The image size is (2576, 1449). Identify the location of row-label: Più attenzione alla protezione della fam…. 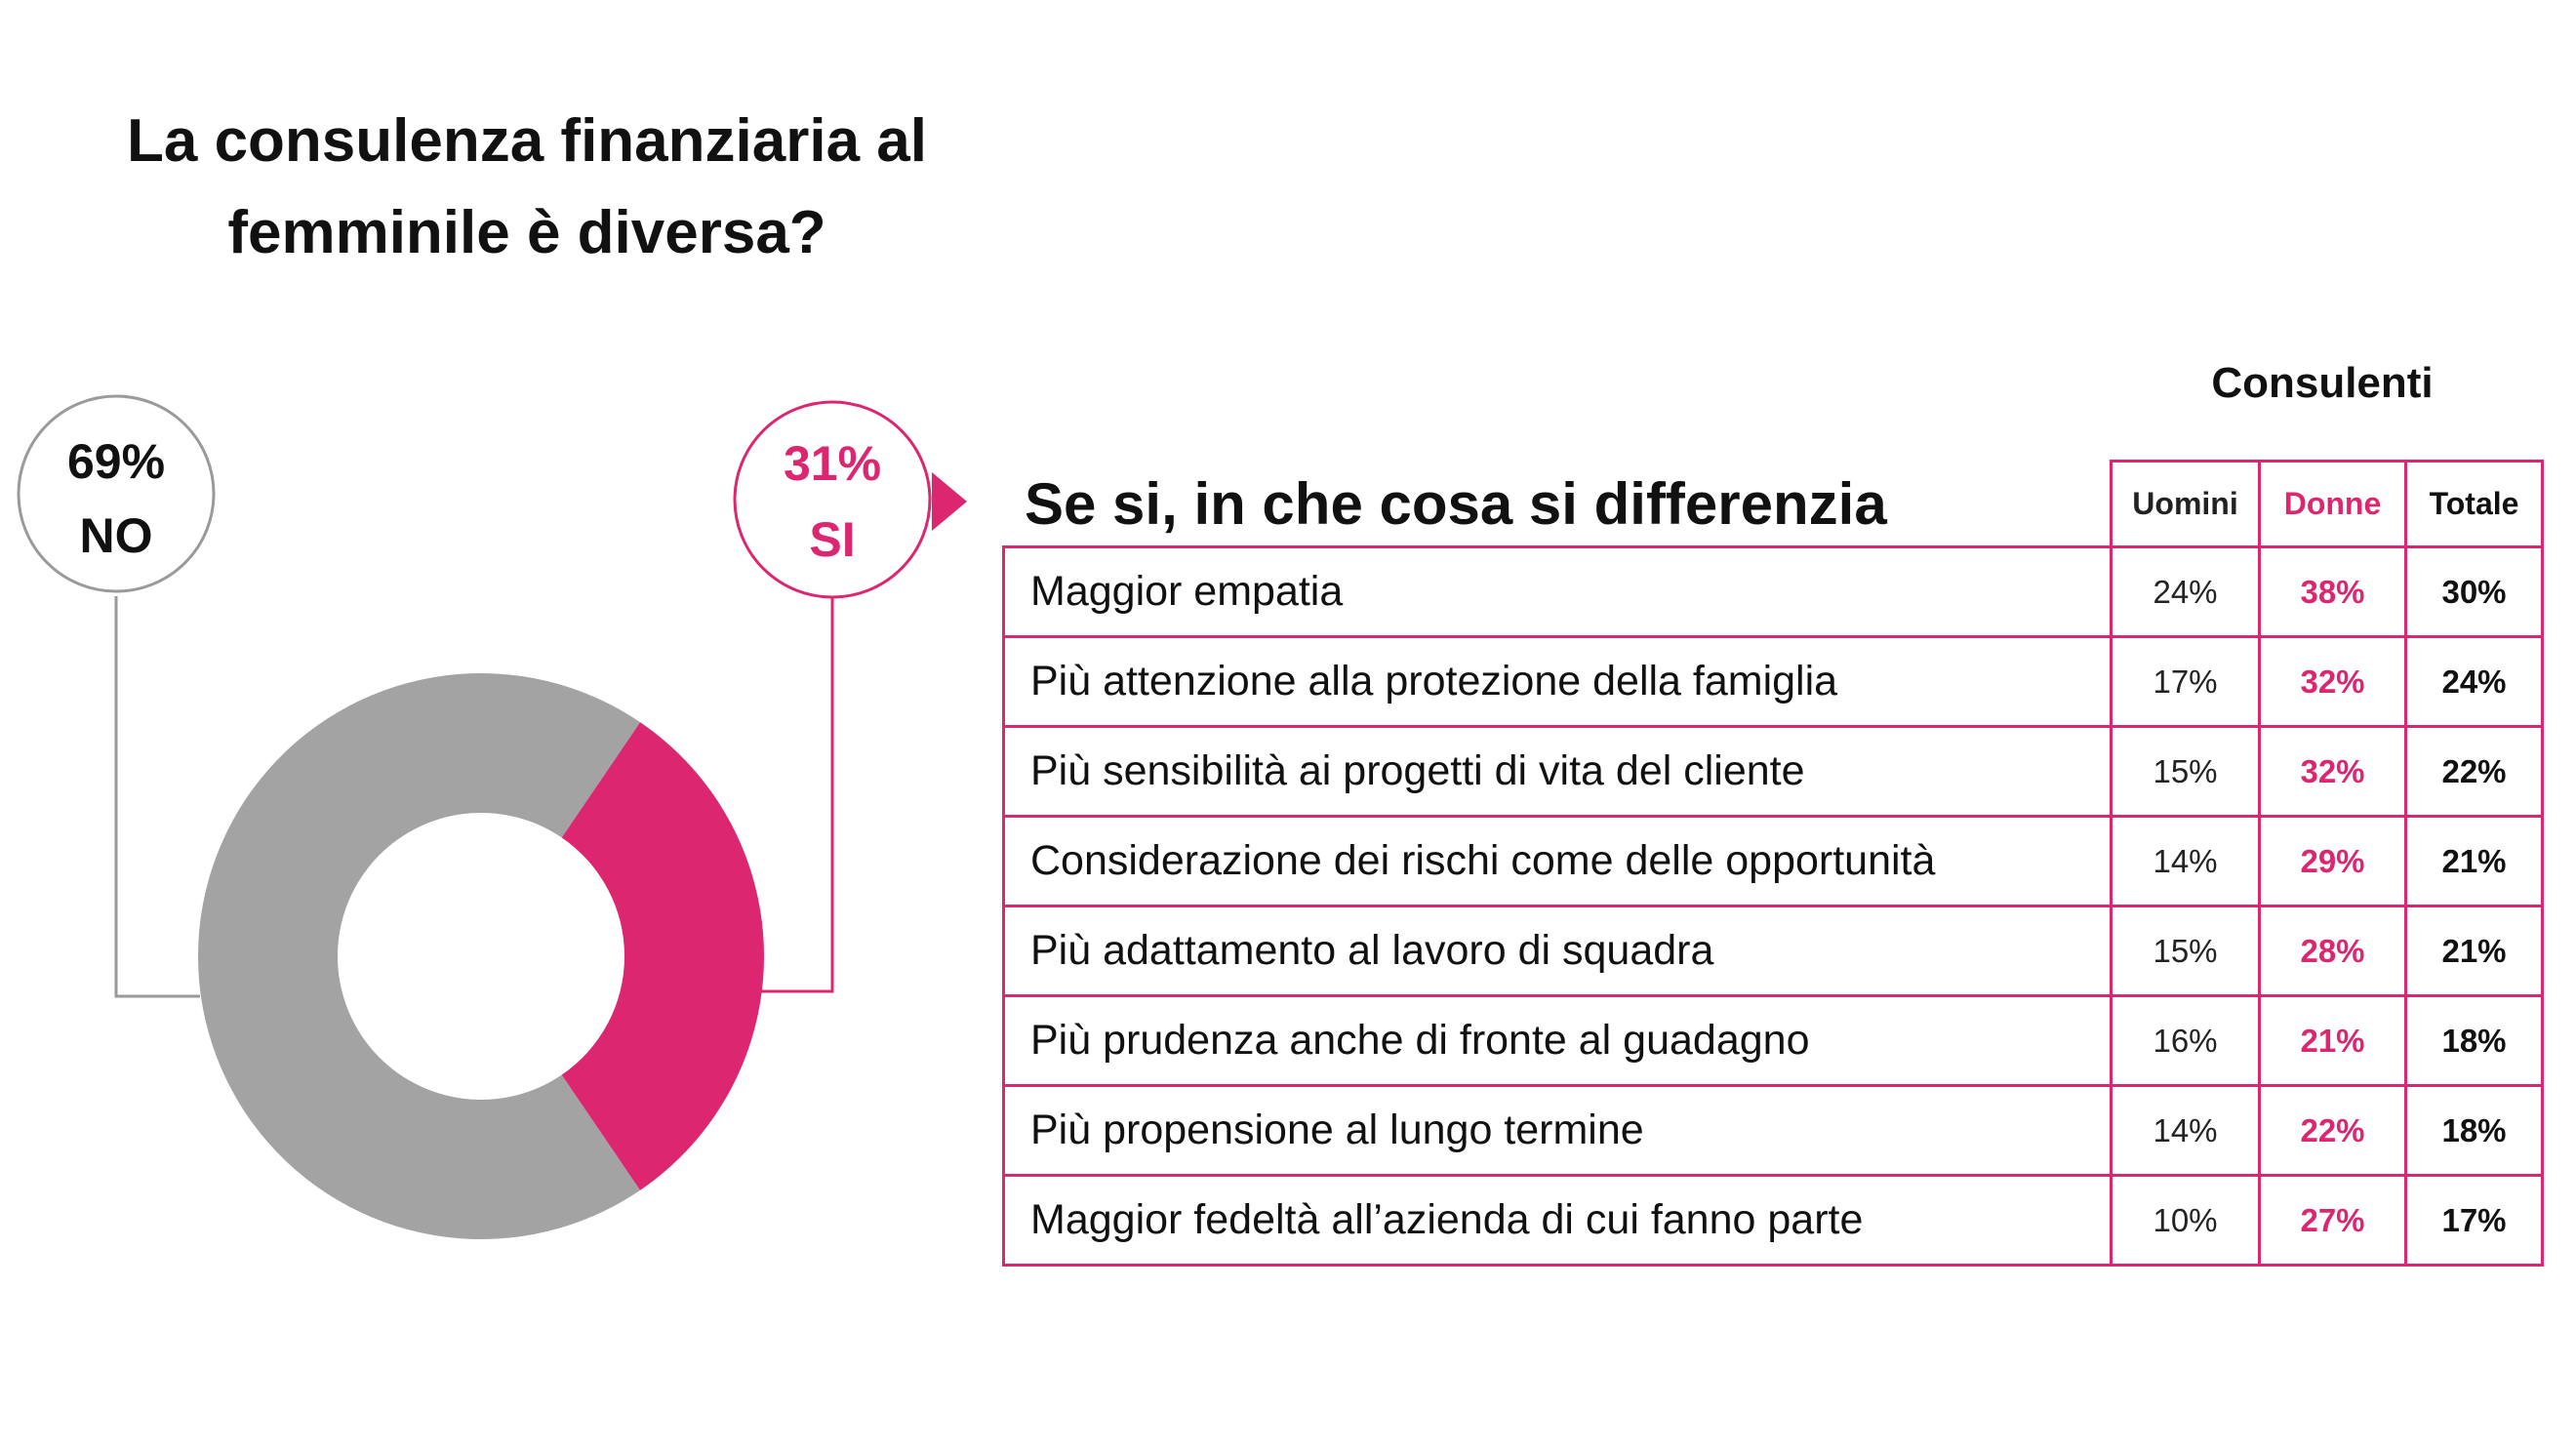
(1557, 681).